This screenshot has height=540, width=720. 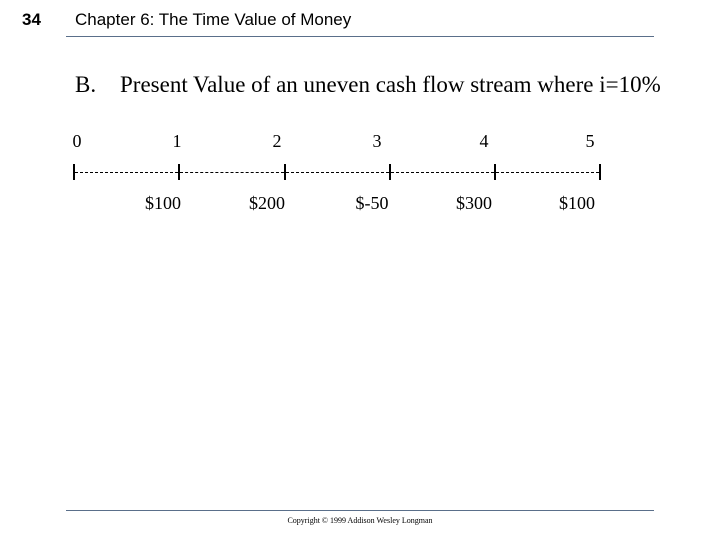 What do you see at coordinates (177, 141) in the screenshot?
I see `period-label-1: 1` at bounding box center [177, 141].